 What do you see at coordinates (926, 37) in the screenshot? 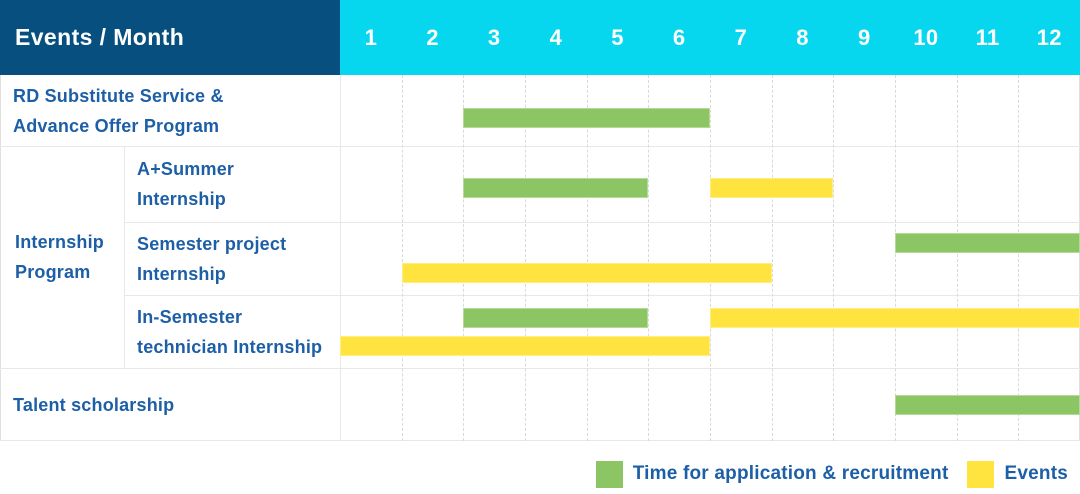
I see `month-header-10: 10` at bounding box center [926, 37].